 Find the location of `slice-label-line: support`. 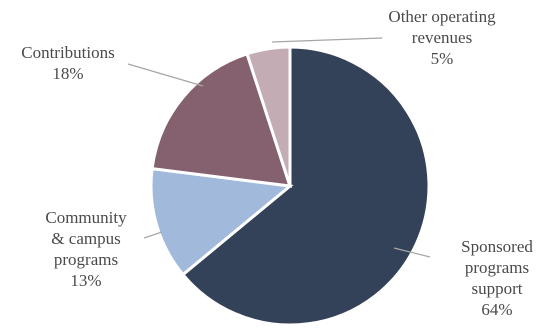

slice-label-line: support is located at coordinates (497, 288).